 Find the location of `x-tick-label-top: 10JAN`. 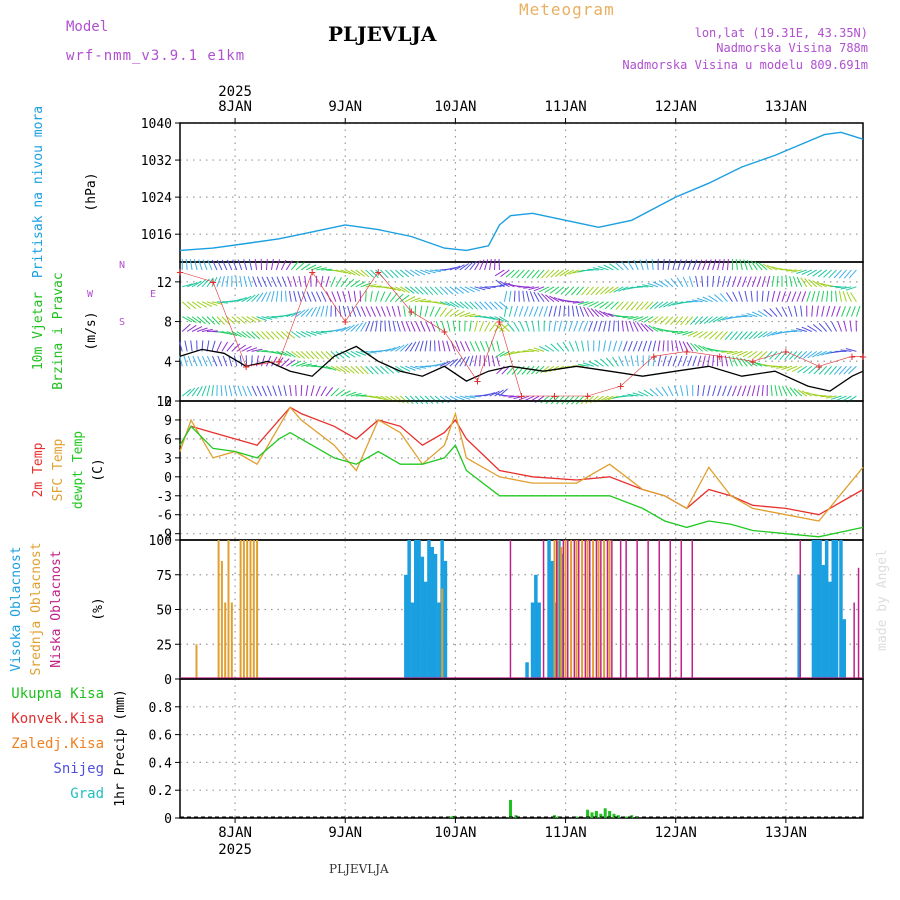

x-tick-label-top: 10JAN is located at coordinates (455, 107).